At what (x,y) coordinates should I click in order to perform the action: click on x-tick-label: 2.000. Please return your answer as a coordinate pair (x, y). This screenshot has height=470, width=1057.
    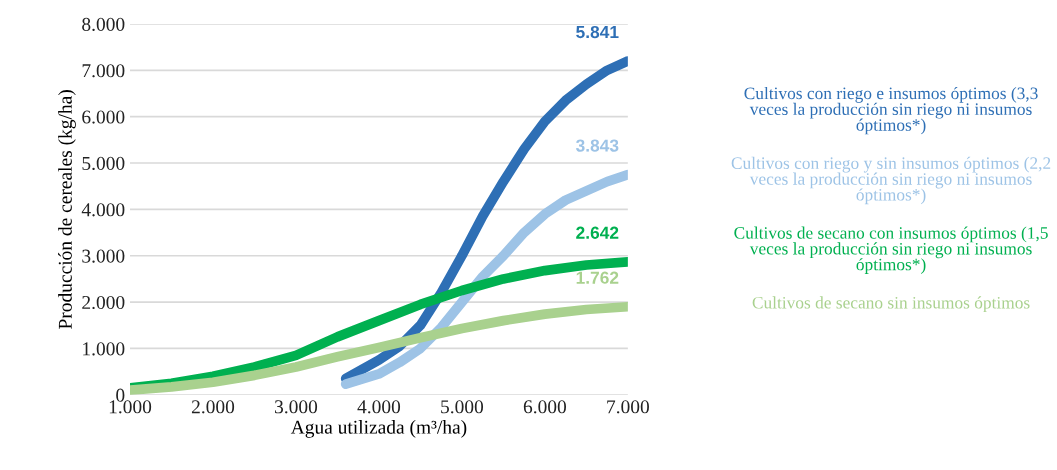
    Looking at the image, I should click on (213, 407).